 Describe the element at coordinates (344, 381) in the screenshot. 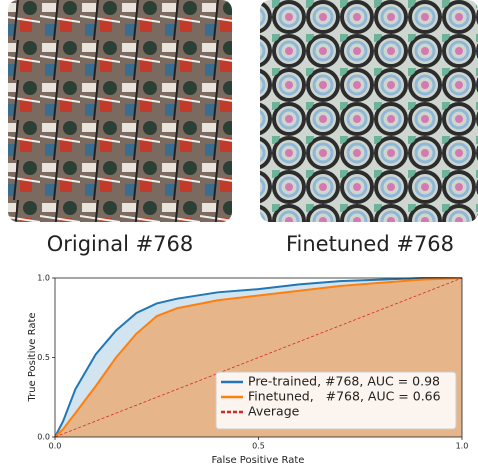

I see `legend-label: Pre-trained, #768, AUC = 0.98` at that location.